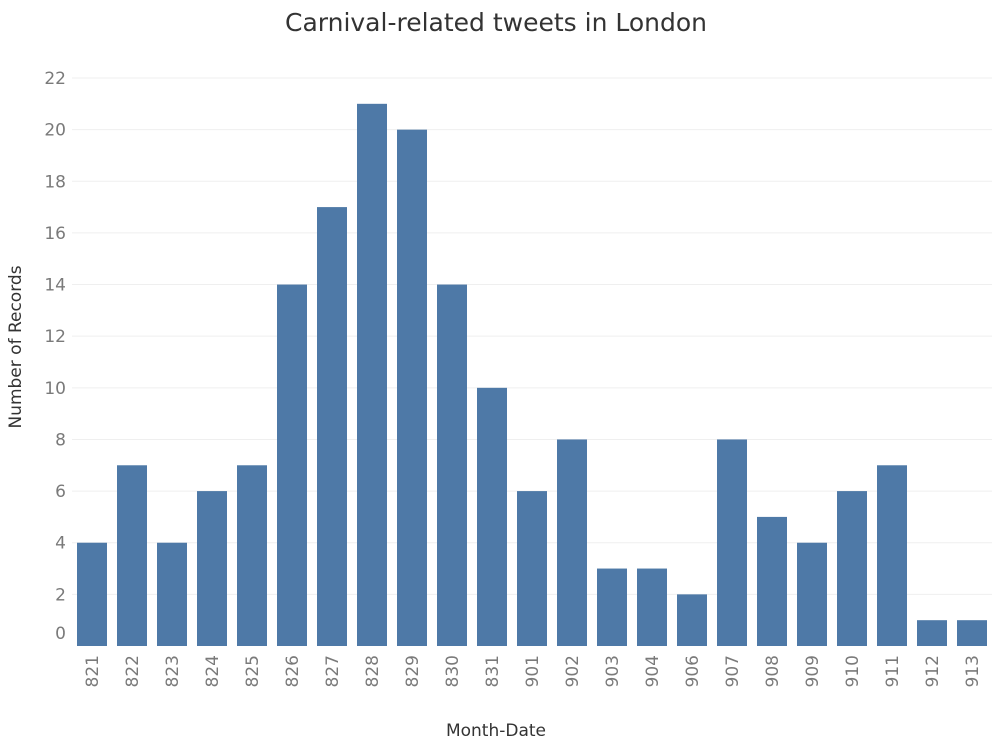 The image size is (992, 742). I want to click on x-tick-label: 828, so click(373, 671).